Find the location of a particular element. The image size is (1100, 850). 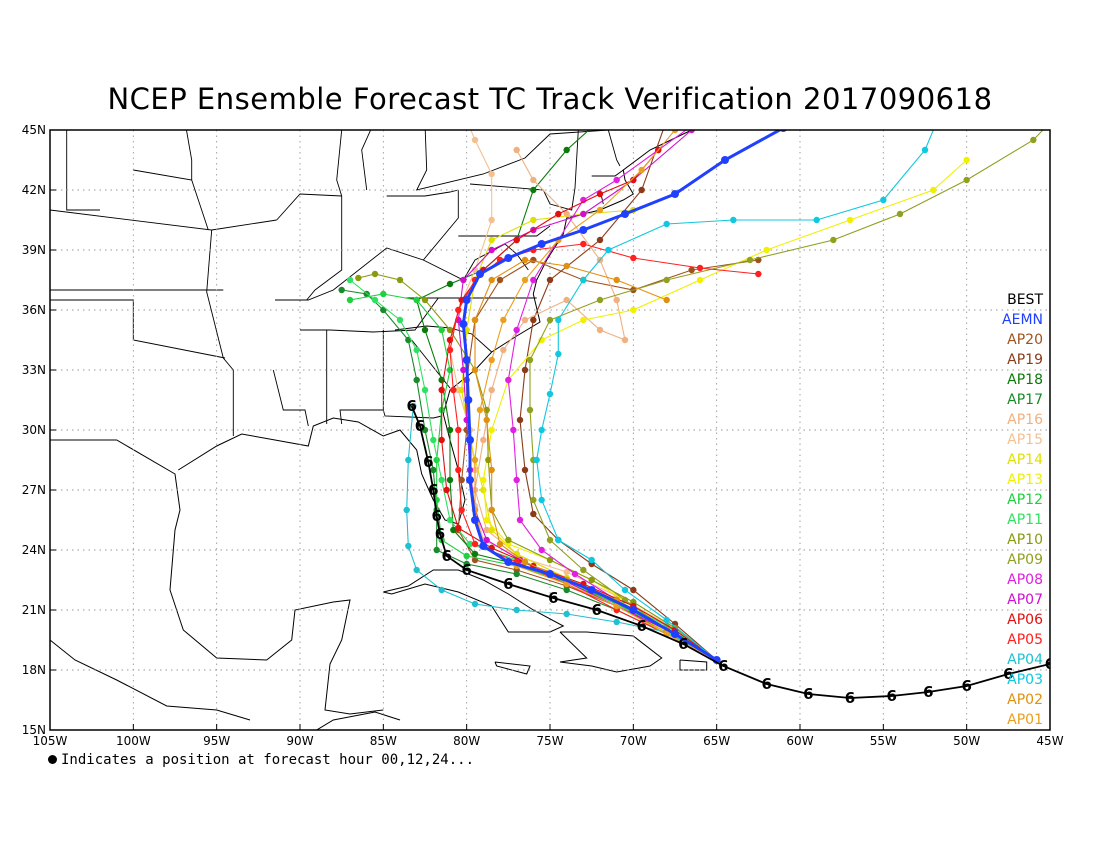

legend-item-best: BEST is located at coordinates (1025, 300).